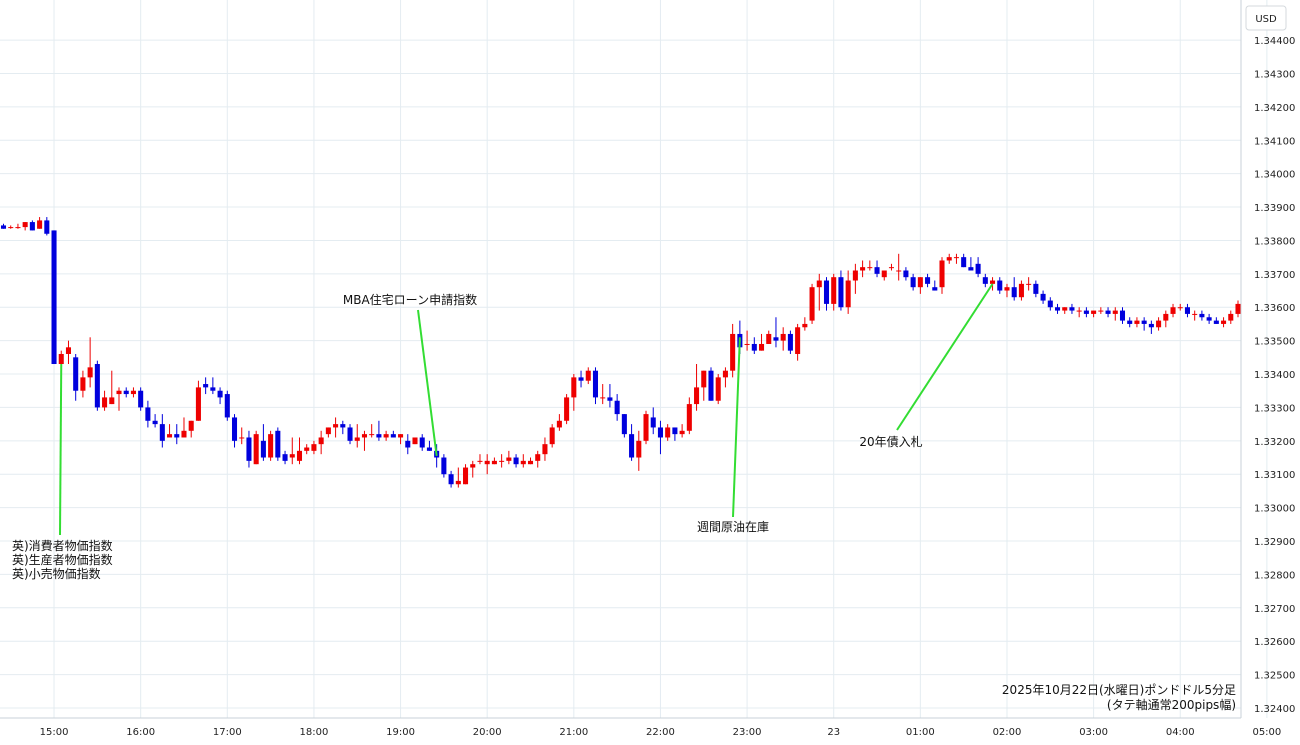 The image size is (1300, 745). I want to click on annotation-label: 週間原油在庫, so click(733, 527).